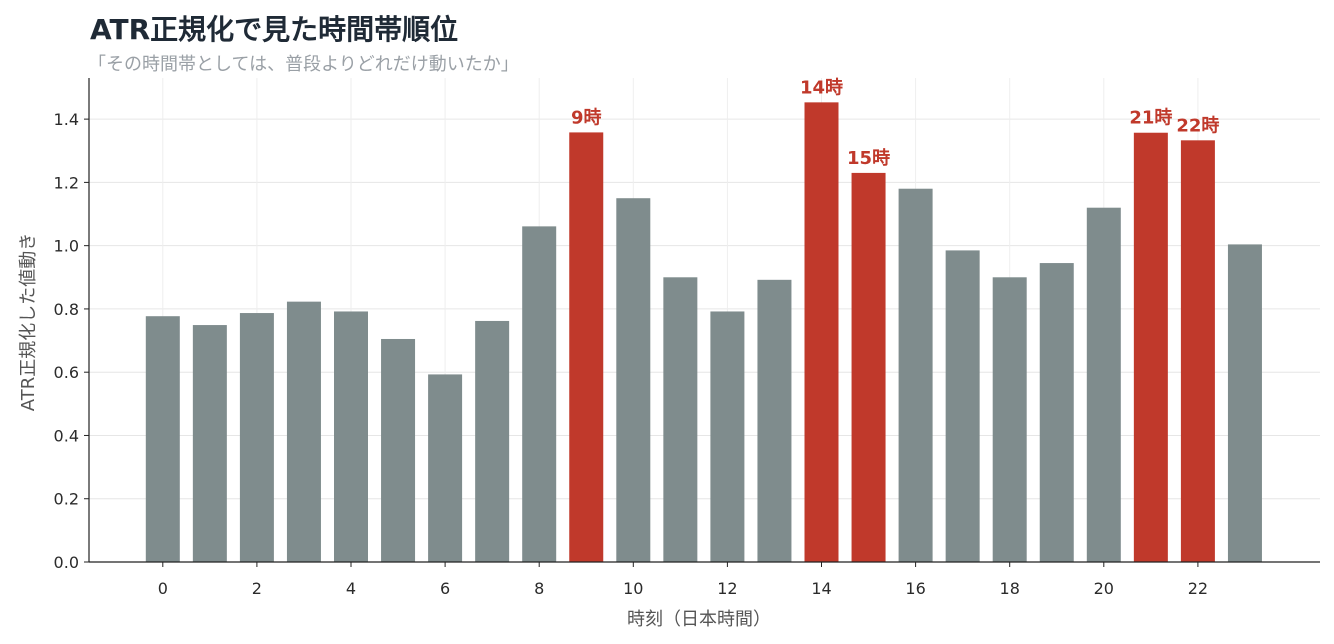 This screenshot has height=644, width=1334. What do you see at coordinates (445, 588) in the screenshot?
I see `x-tick-label: 6` at bounding box center [445, 588].